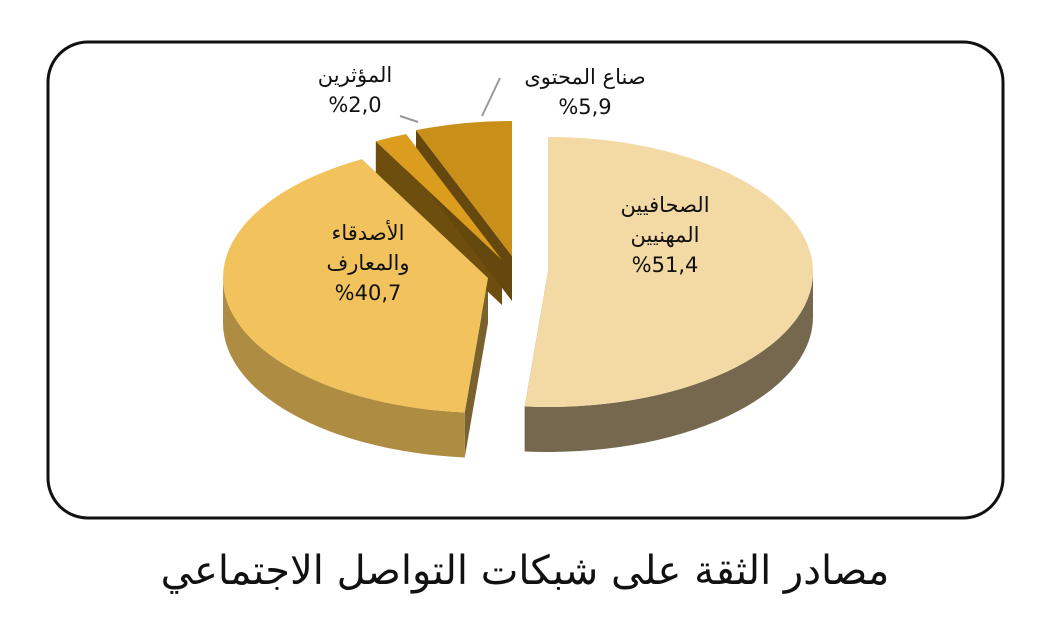 The width and height of the screenshot is (1050, 630). I want to click on slice-face, so click(476, 368).